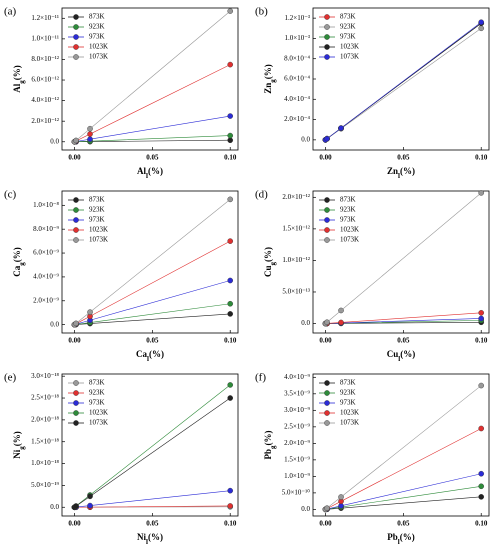  Describe the element at coordinates (45, 463) in the screenshot. I see `y-tick-label: 1.0×10⁻¹⁸` at that location.